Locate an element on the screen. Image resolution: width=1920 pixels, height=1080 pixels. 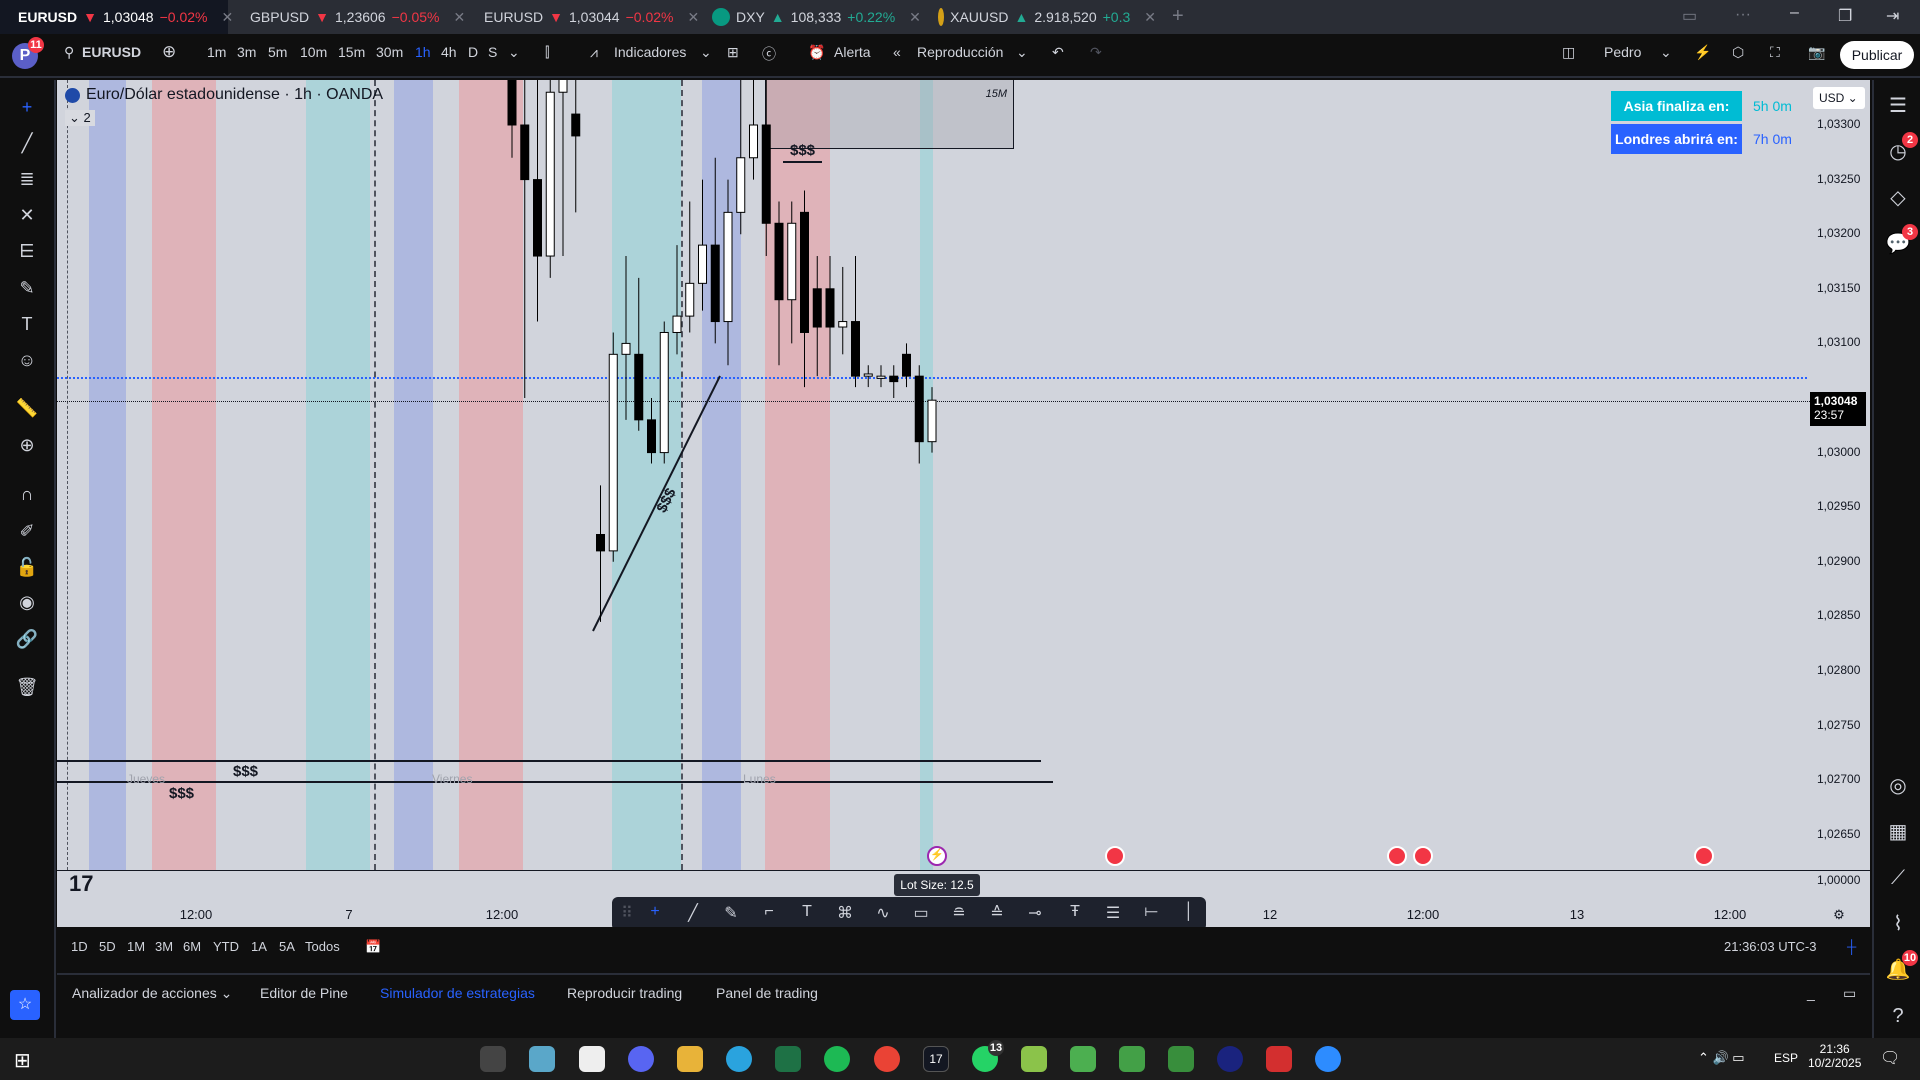
camera-icon: 📷 is located at coordinates (1817, 52).